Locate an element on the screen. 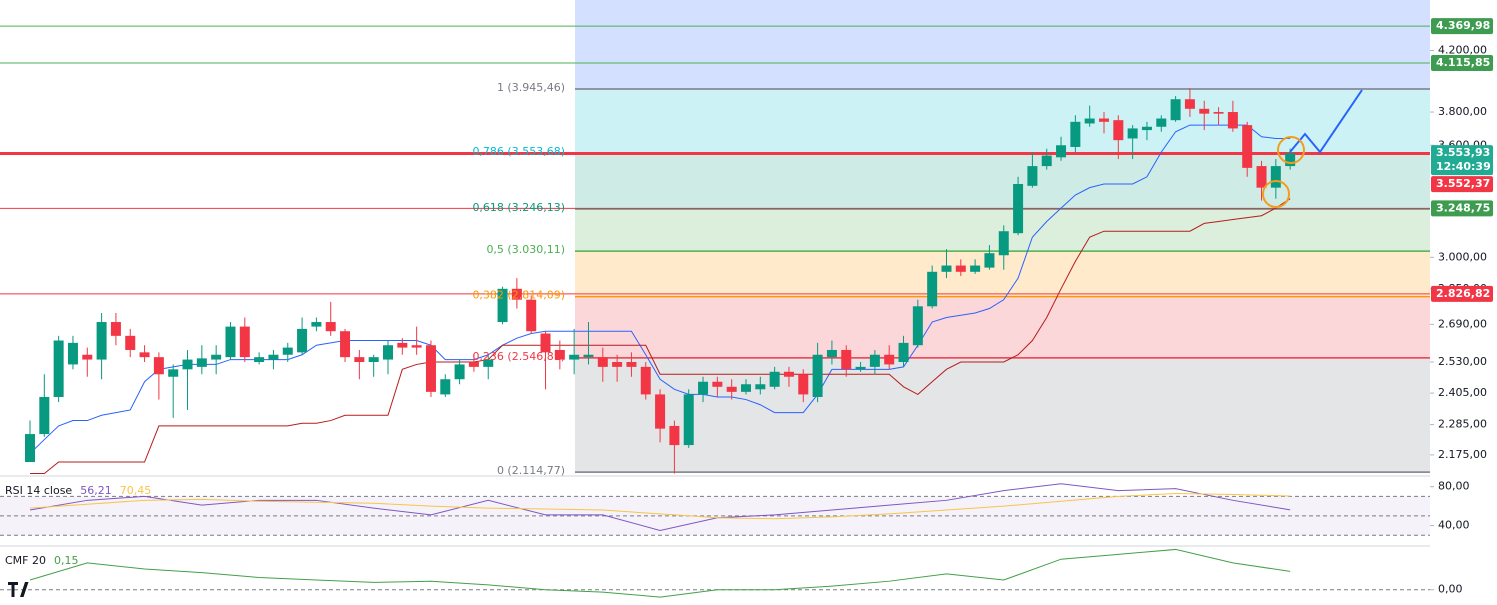 Image resolution: width=1497 pixels, height=605 pixels. indicator-value: 0,15 is located at coordinates (66, 560).